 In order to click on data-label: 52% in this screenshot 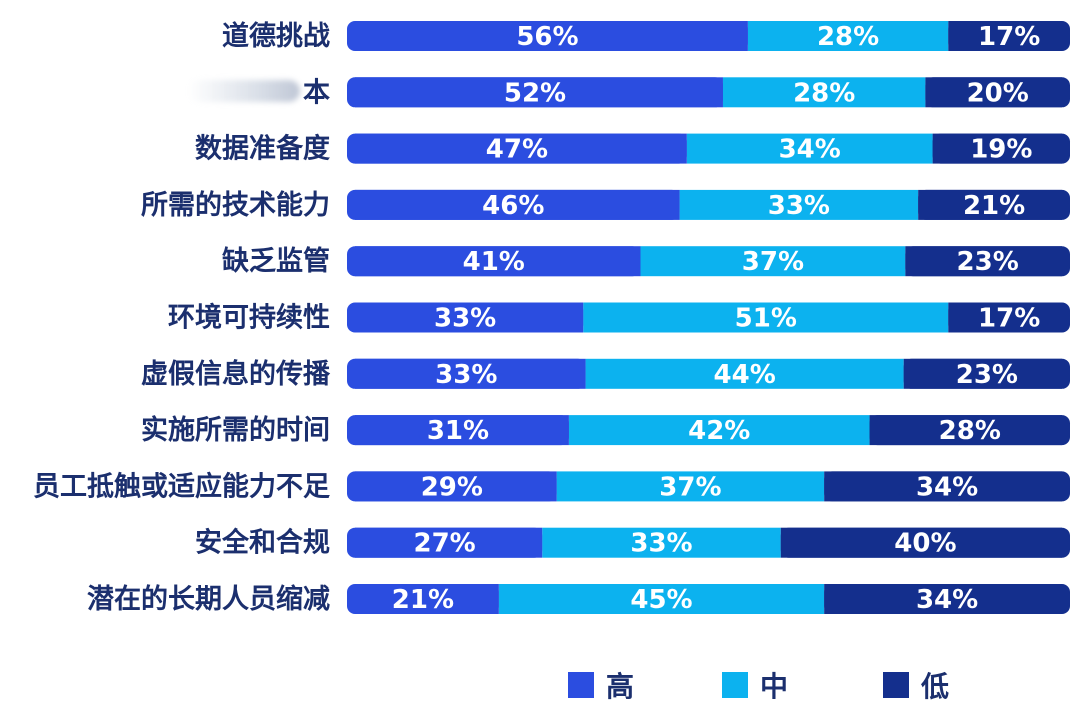, I will do `click(535, 93)`.